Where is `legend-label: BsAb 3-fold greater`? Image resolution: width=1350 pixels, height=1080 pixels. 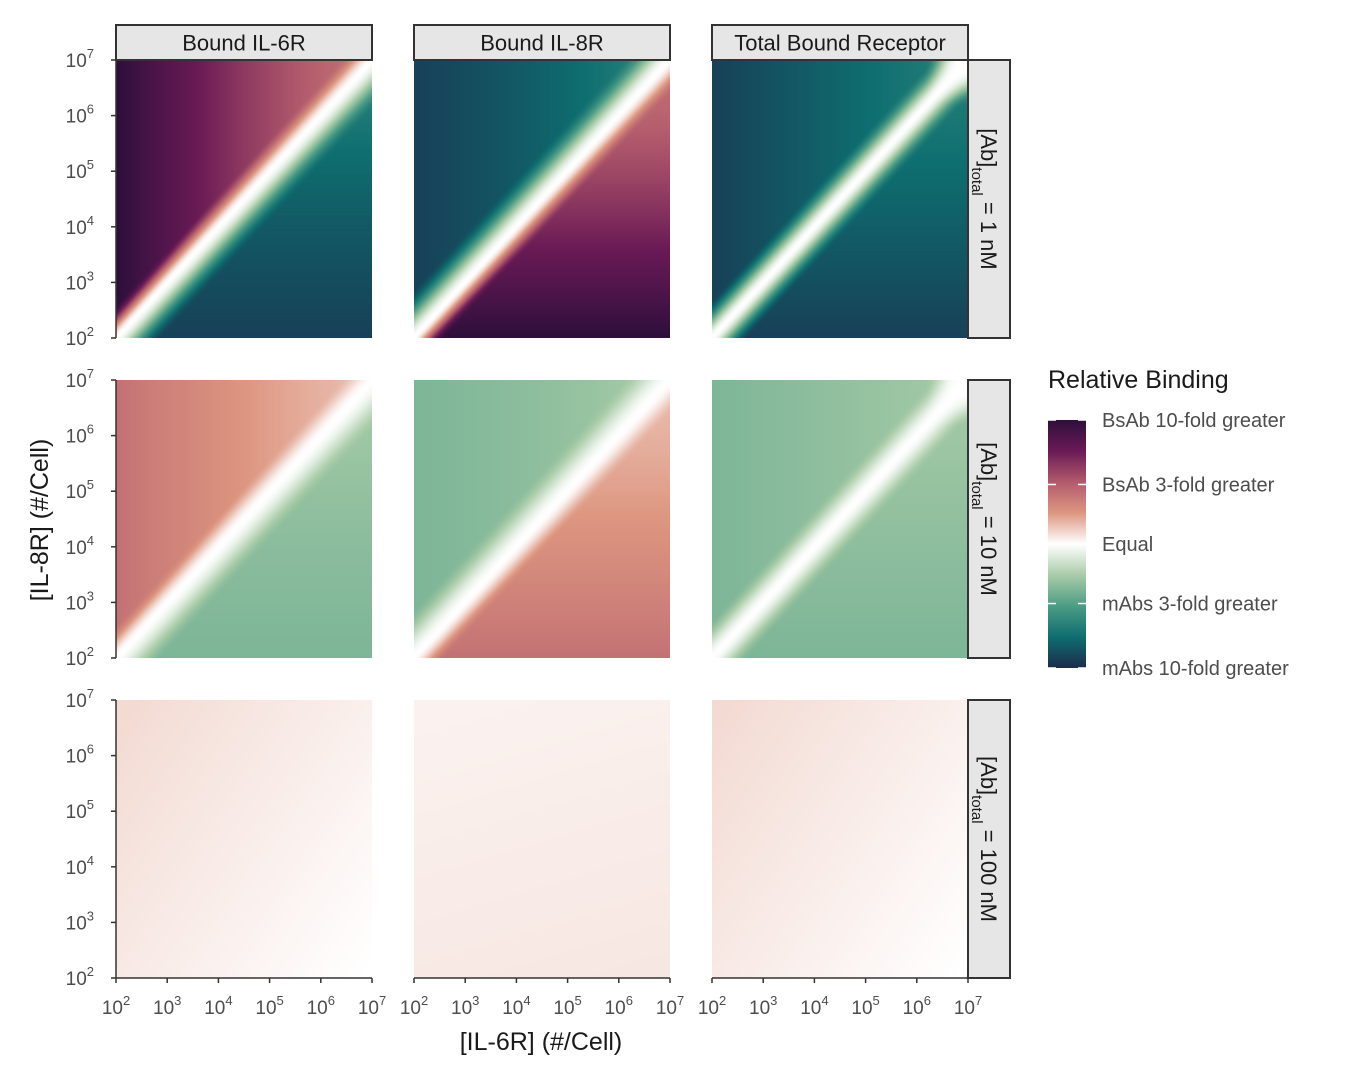 legend-label: BsAb 3-fold greater is located at coordinates (1188, 485).